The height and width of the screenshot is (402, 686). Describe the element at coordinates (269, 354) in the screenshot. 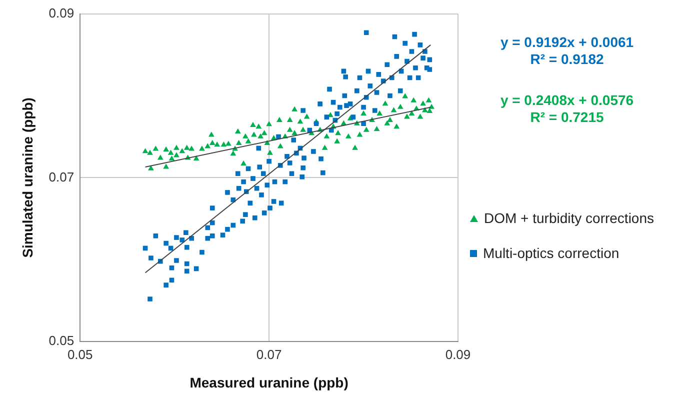

I see `x-tick-label: 0.07` at that location.